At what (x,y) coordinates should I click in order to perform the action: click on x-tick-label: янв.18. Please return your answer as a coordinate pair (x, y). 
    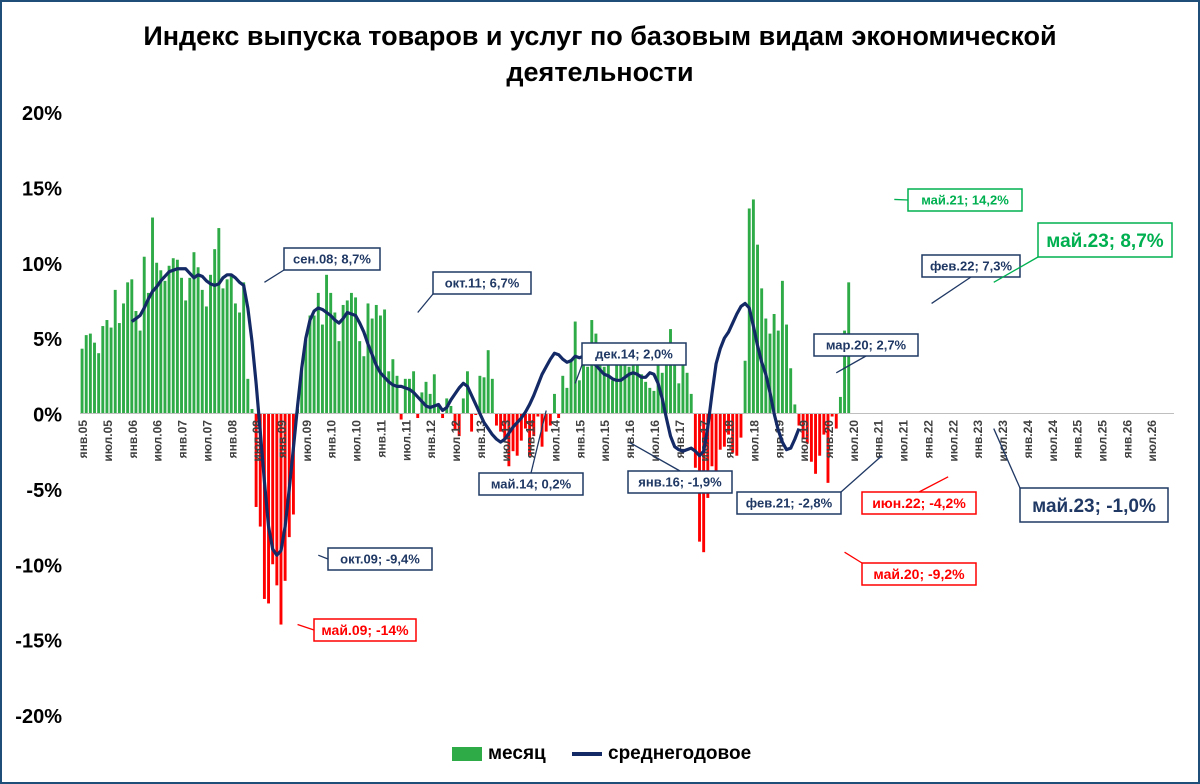
    Looking at the image, I should click on (730, 439).